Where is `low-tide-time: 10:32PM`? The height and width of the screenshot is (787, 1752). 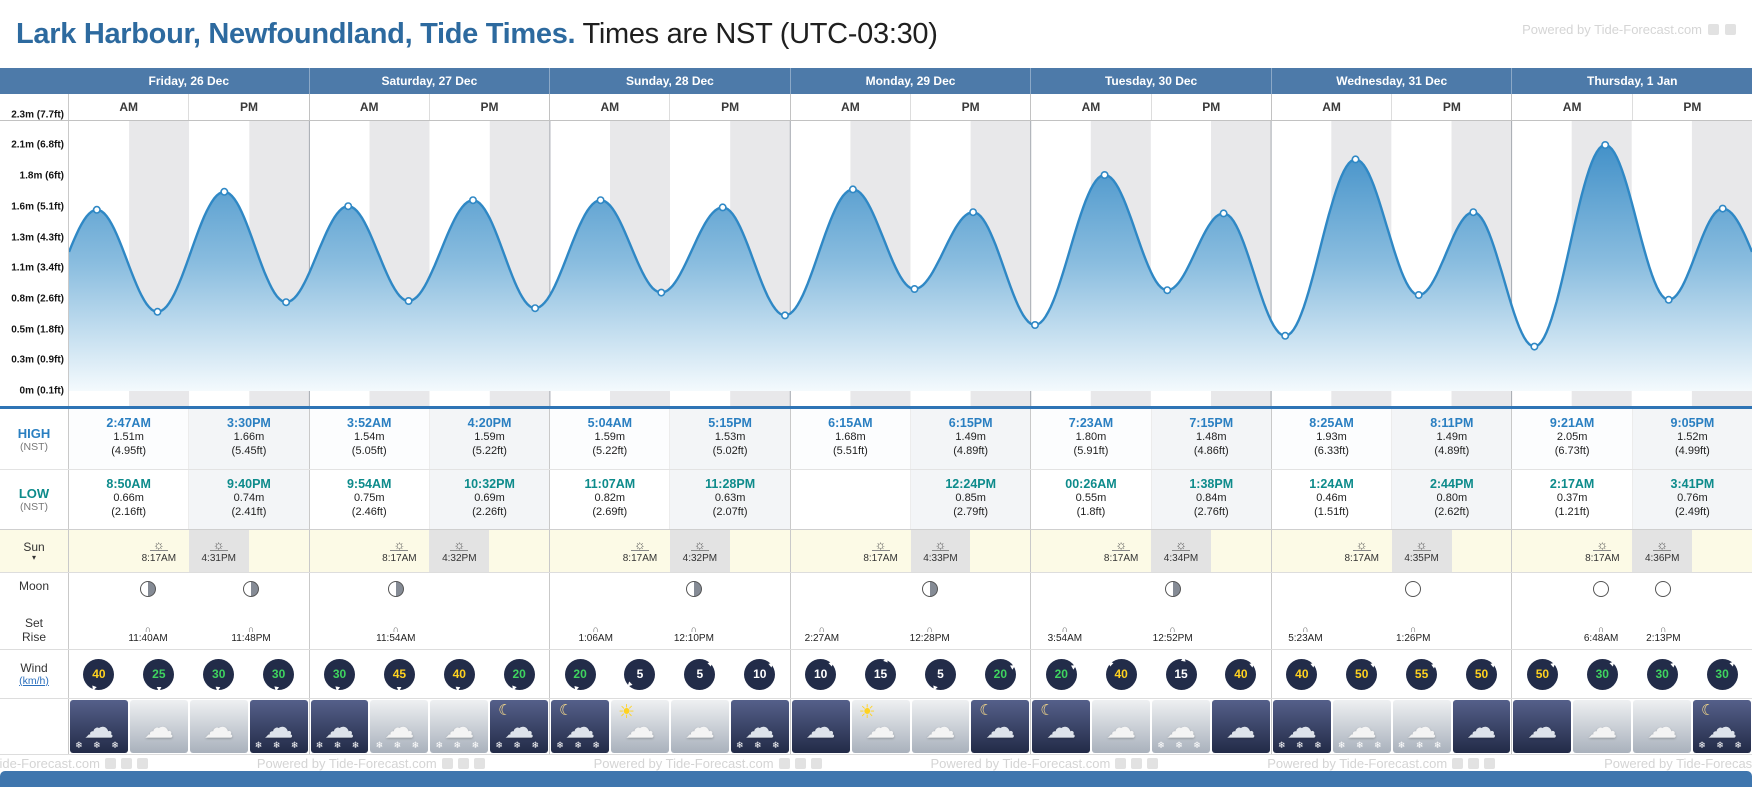
low-tide-time: 10:32PM is located at coordinates (489, 484).